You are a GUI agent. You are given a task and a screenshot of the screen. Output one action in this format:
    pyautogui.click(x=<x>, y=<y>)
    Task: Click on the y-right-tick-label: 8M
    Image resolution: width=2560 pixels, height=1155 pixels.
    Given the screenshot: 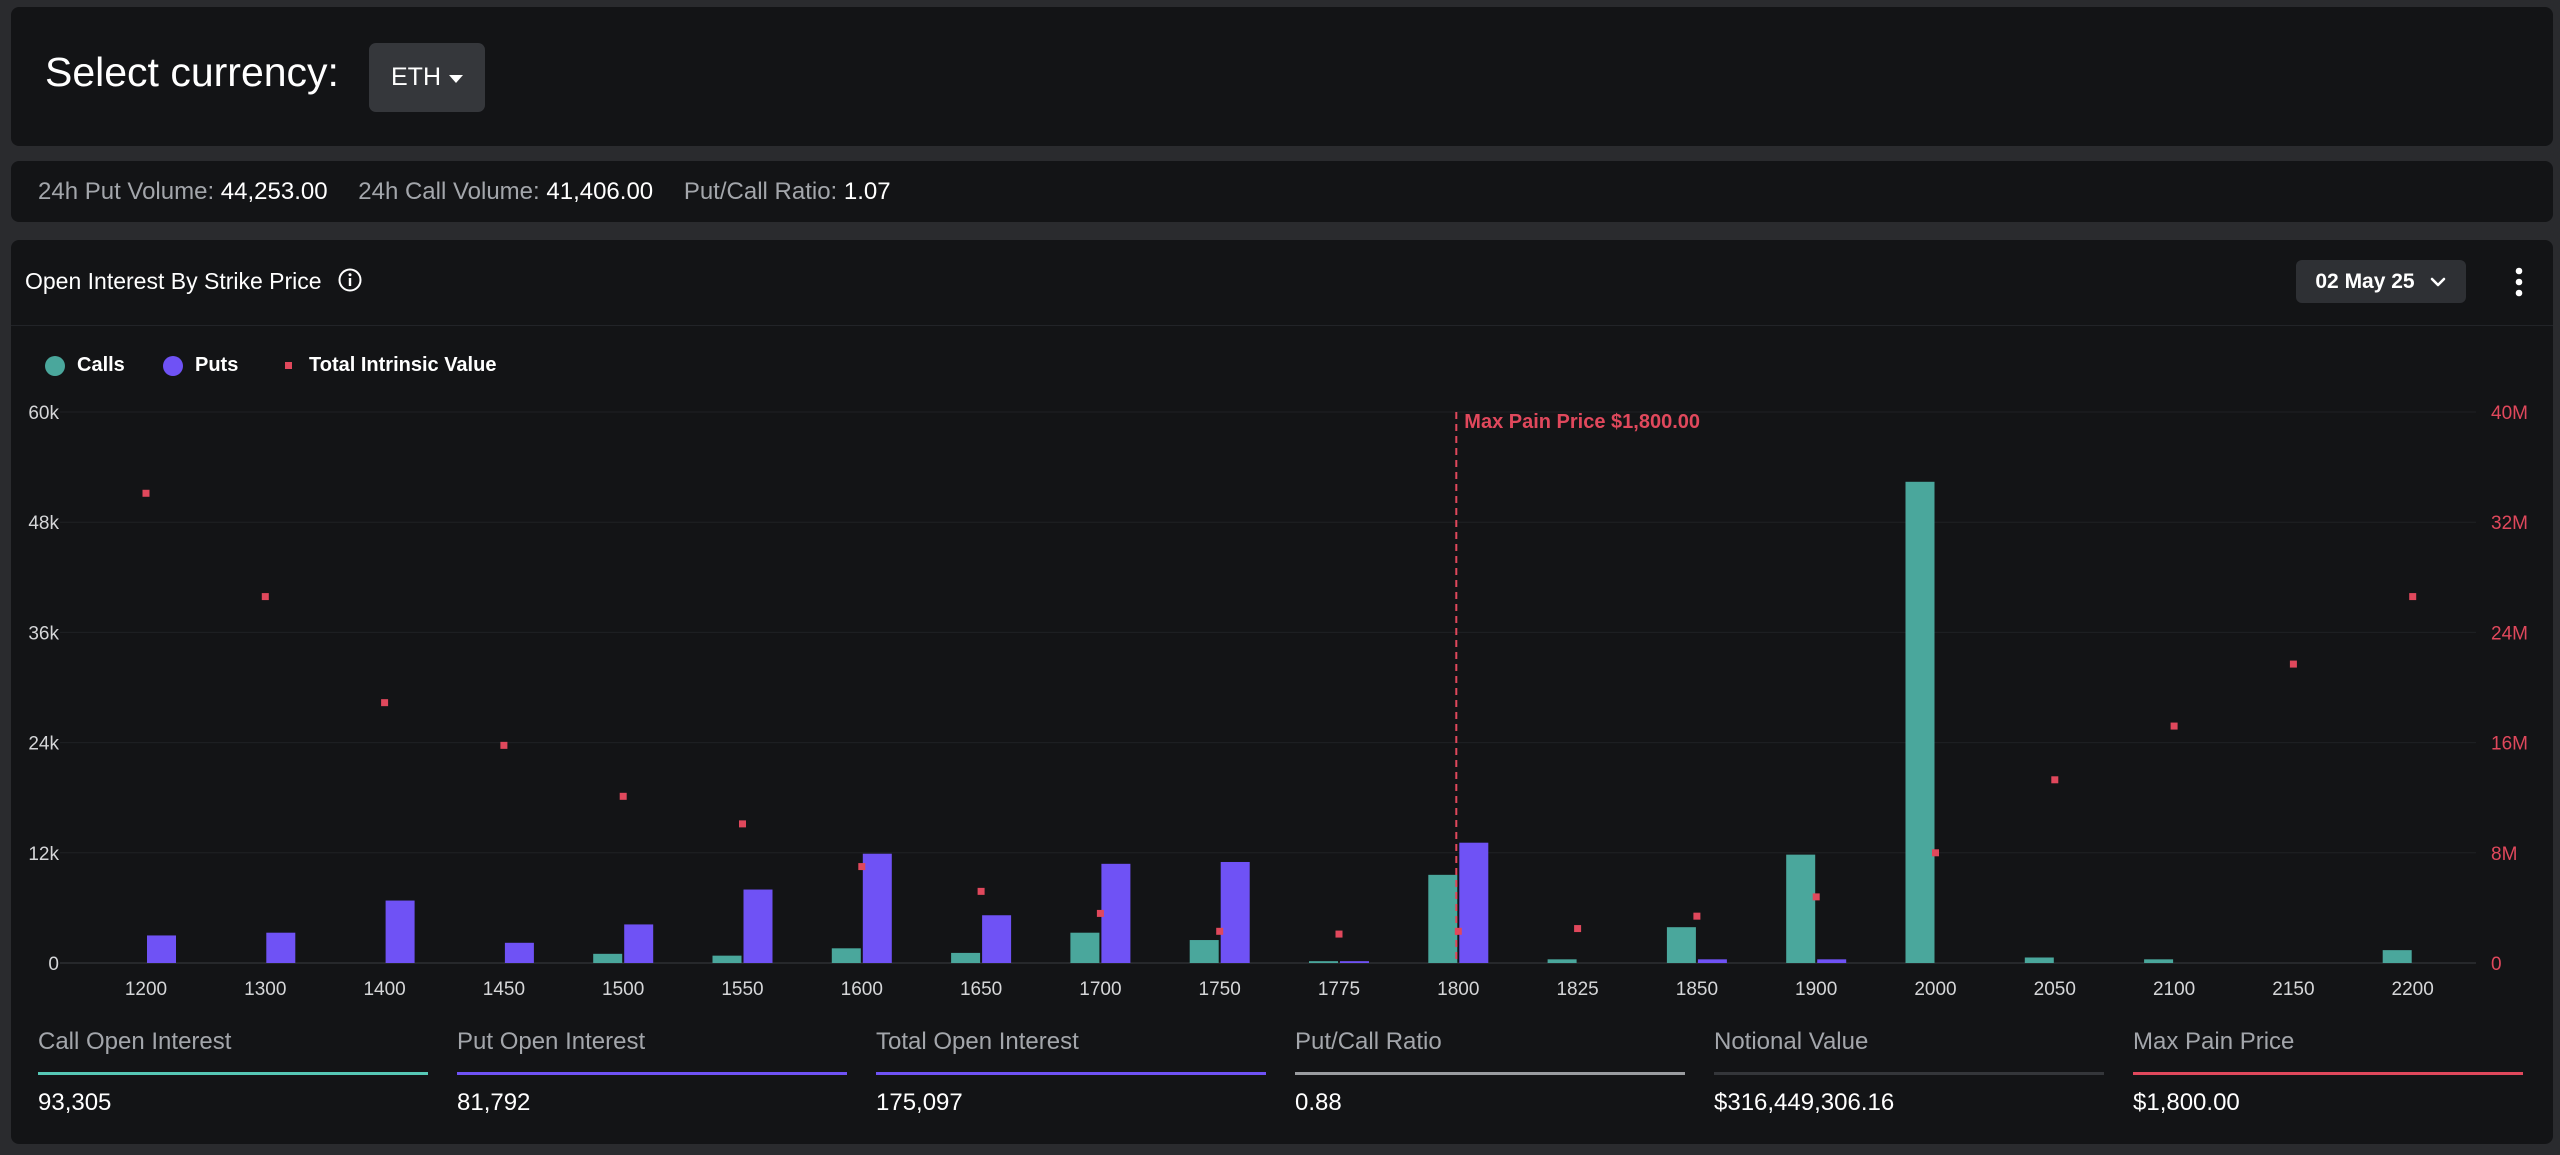 What is the action you would take?
    pyautogui.click(x=2504, y=854)
    